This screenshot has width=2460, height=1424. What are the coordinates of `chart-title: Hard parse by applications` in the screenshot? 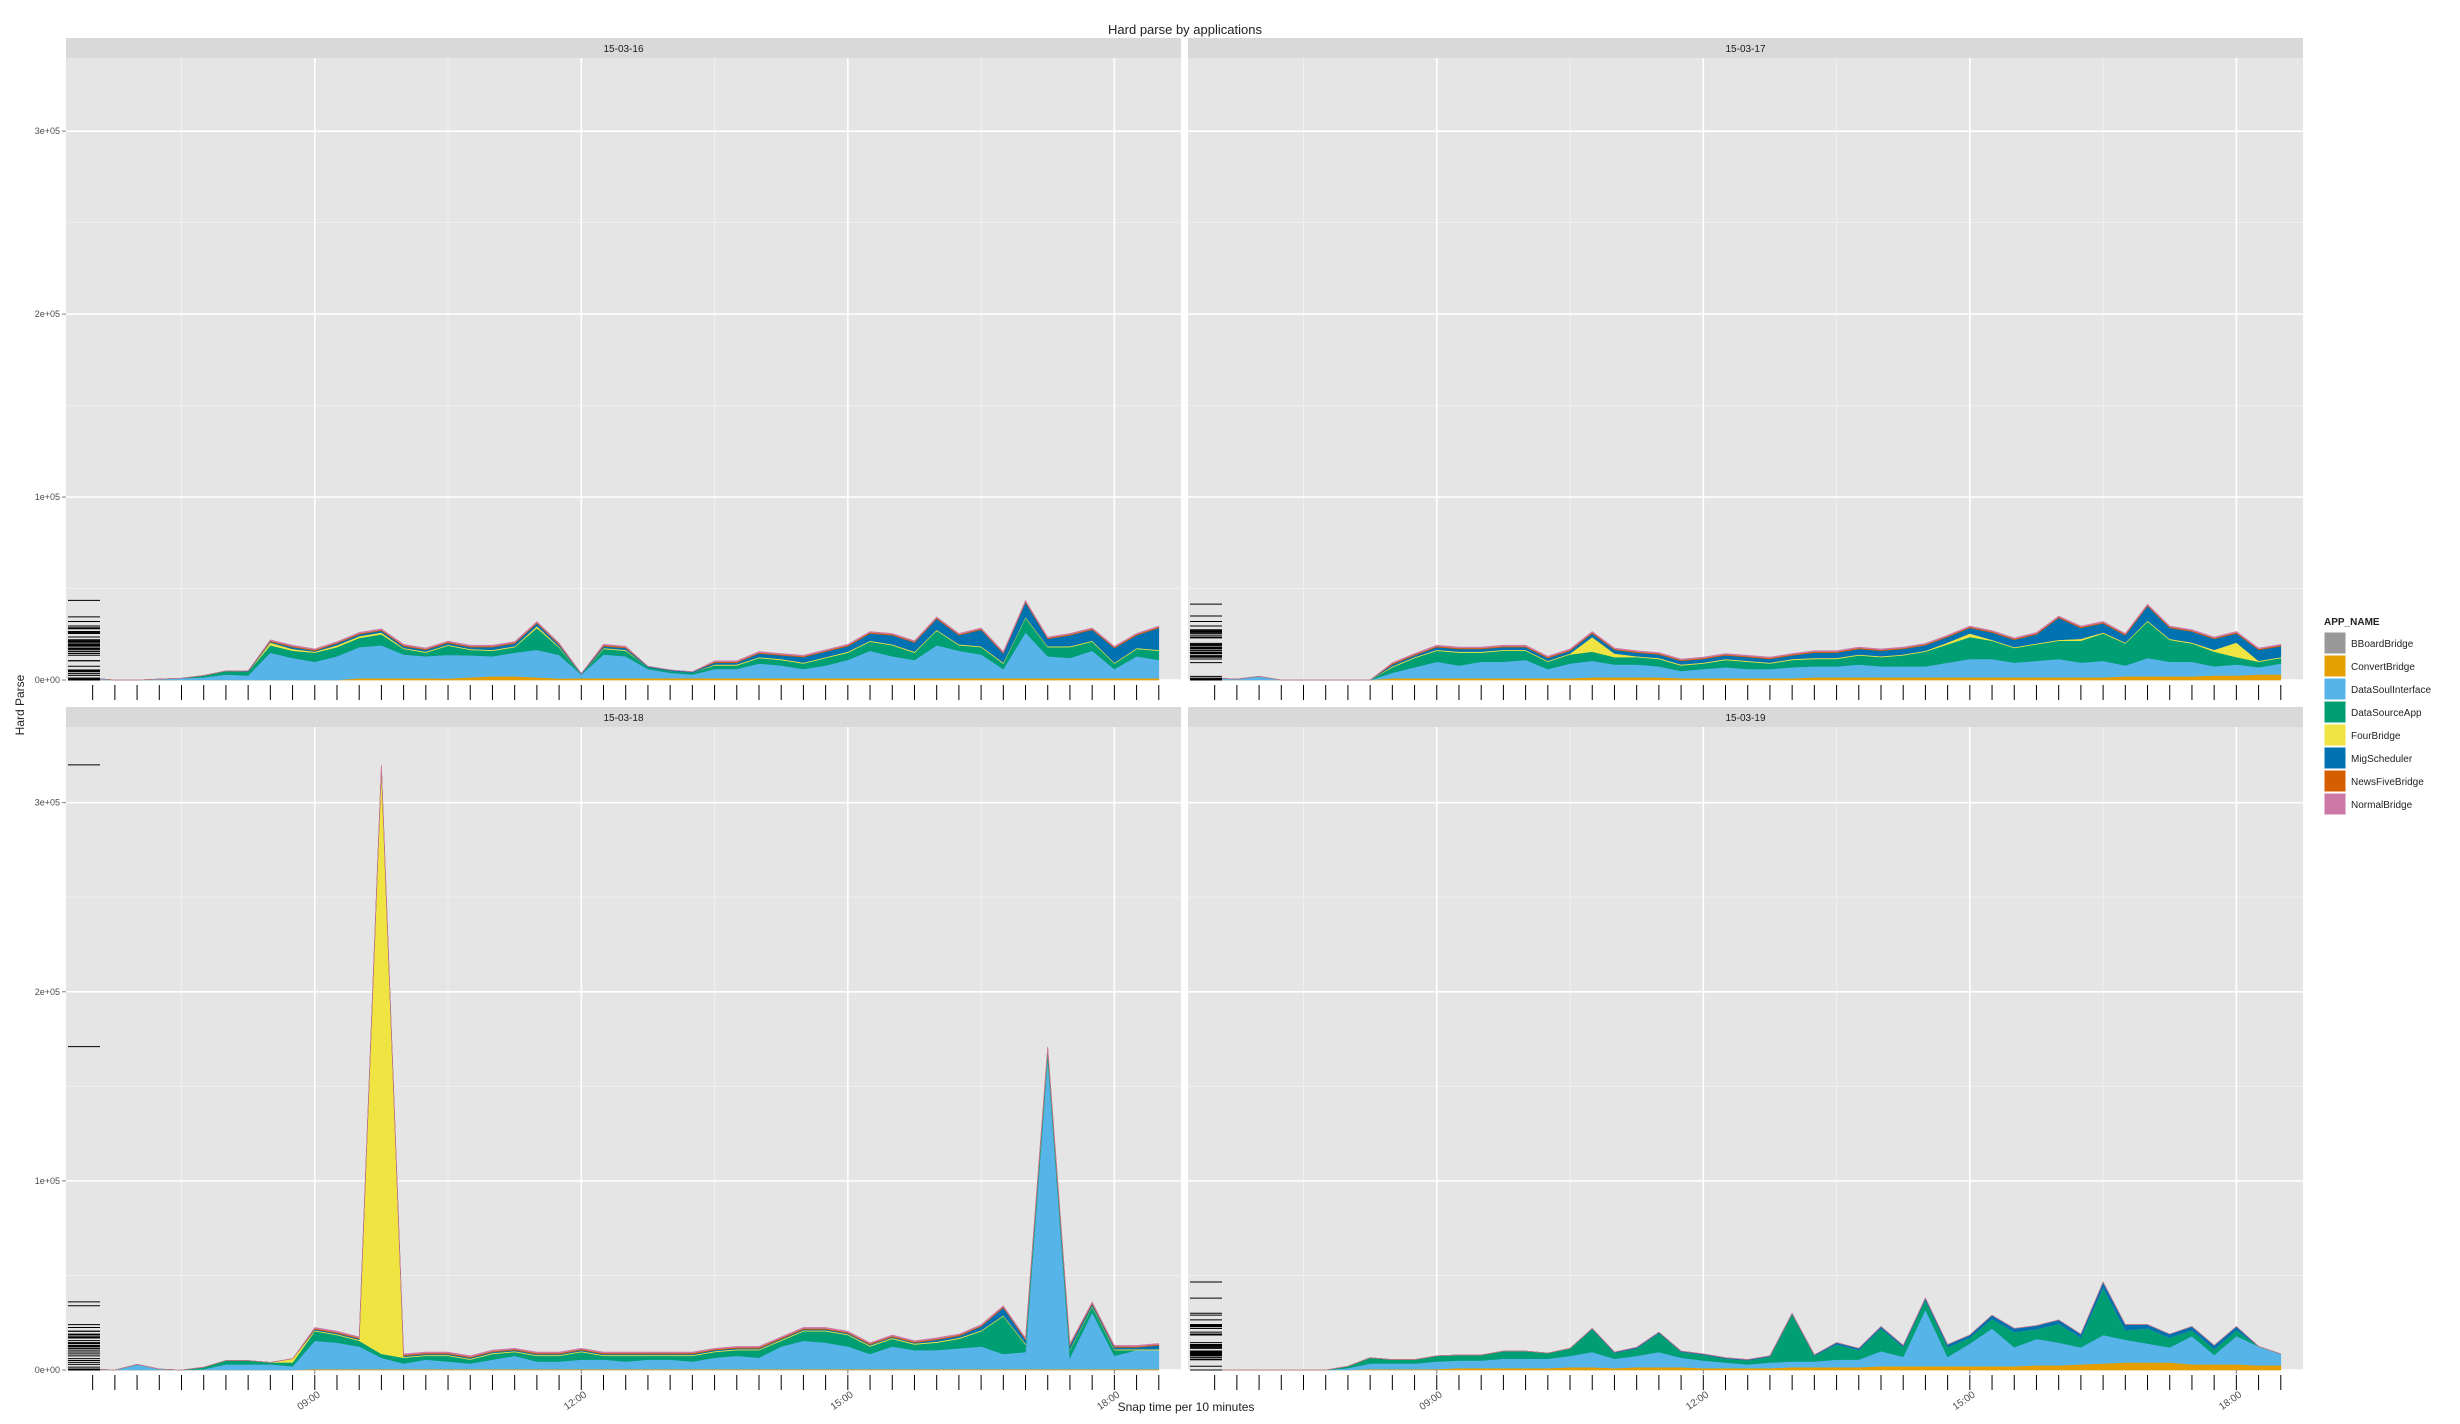 It's located at (1185, 29).